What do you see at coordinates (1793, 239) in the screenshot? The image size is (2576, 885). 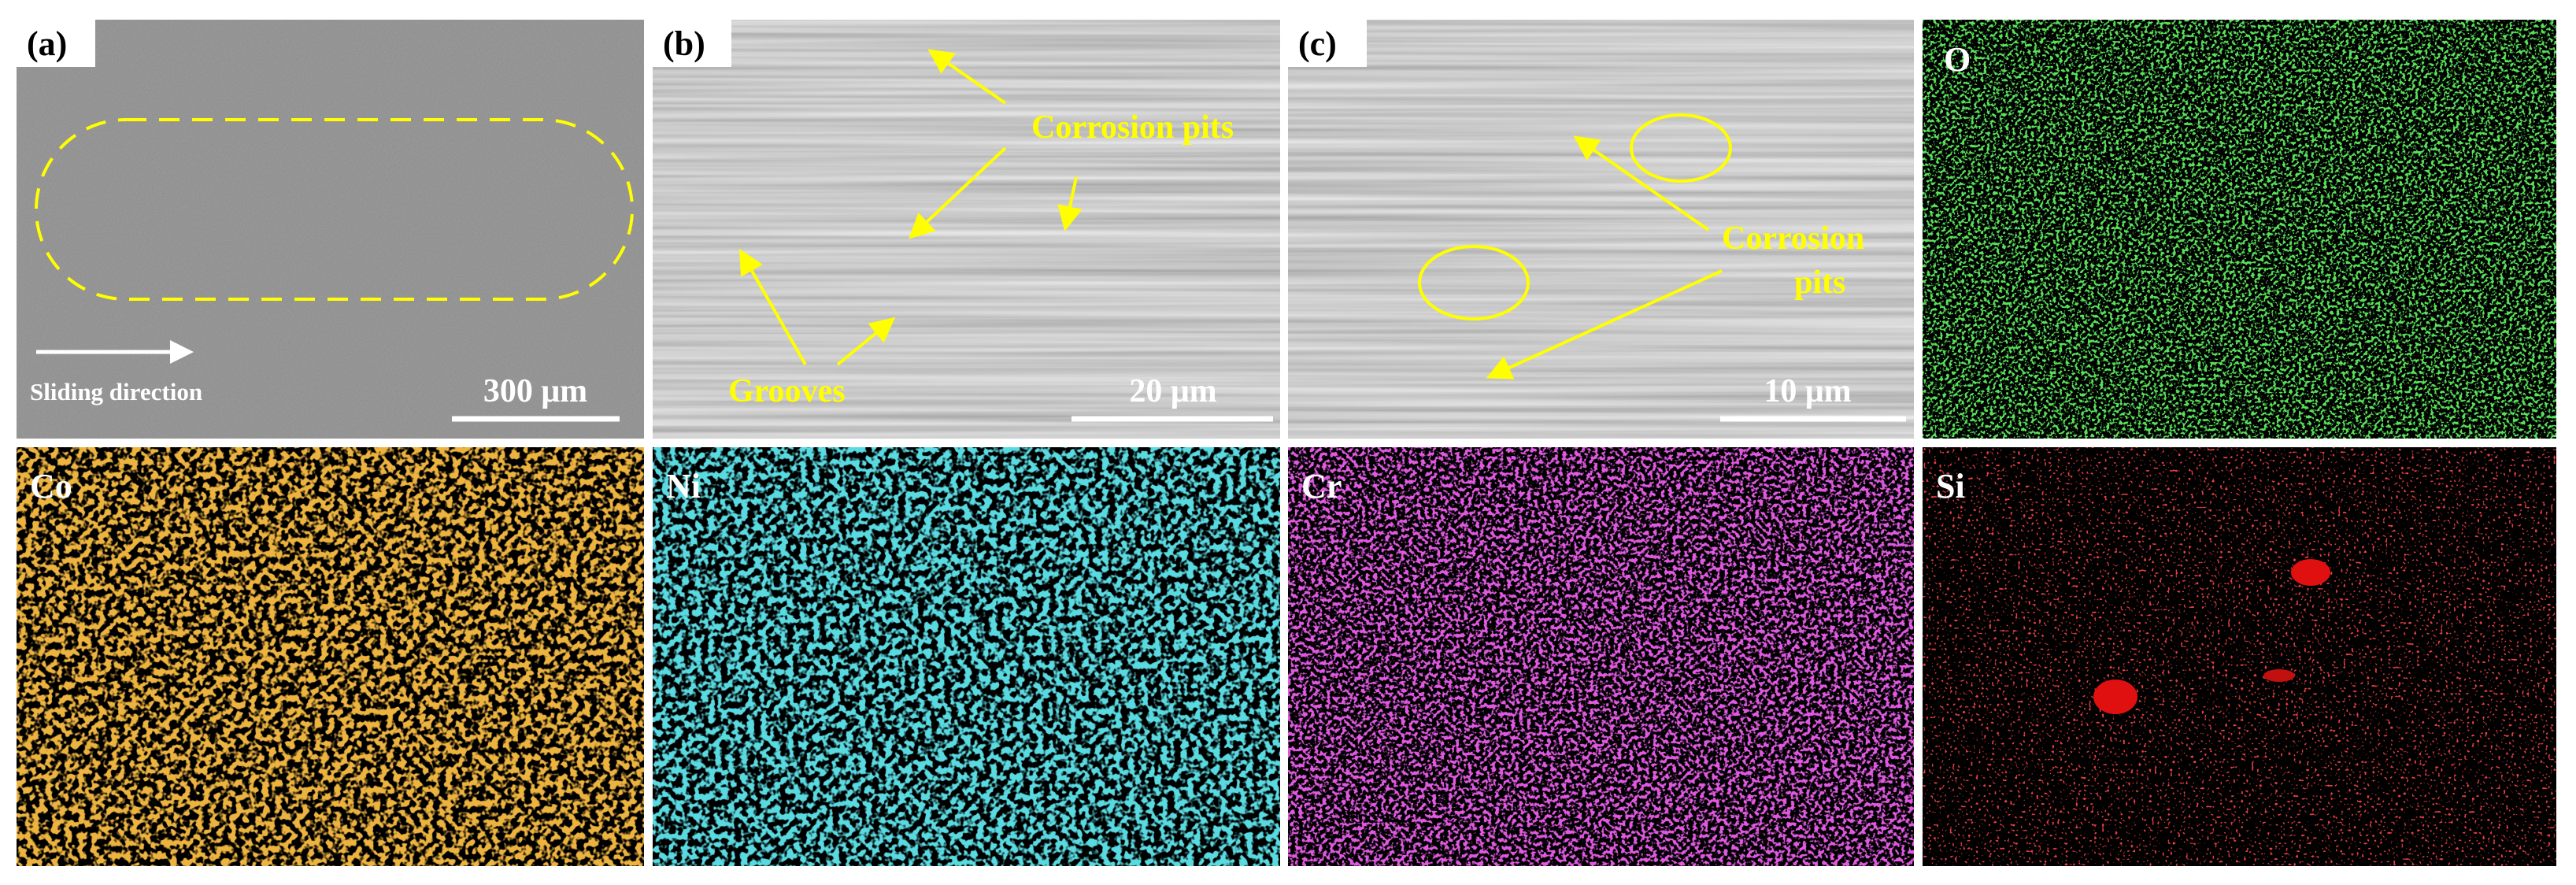 I see `annotation: Corrosion` at bounding box center [1793, 239].